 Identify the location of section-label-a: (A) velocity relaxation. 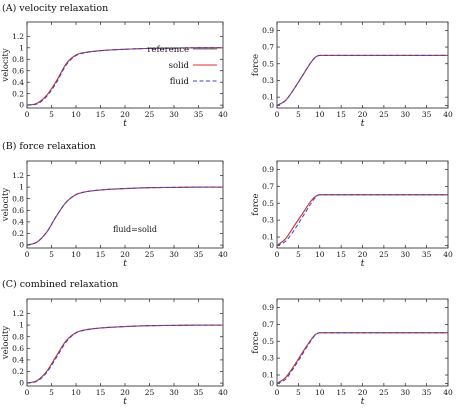
(55, 8).